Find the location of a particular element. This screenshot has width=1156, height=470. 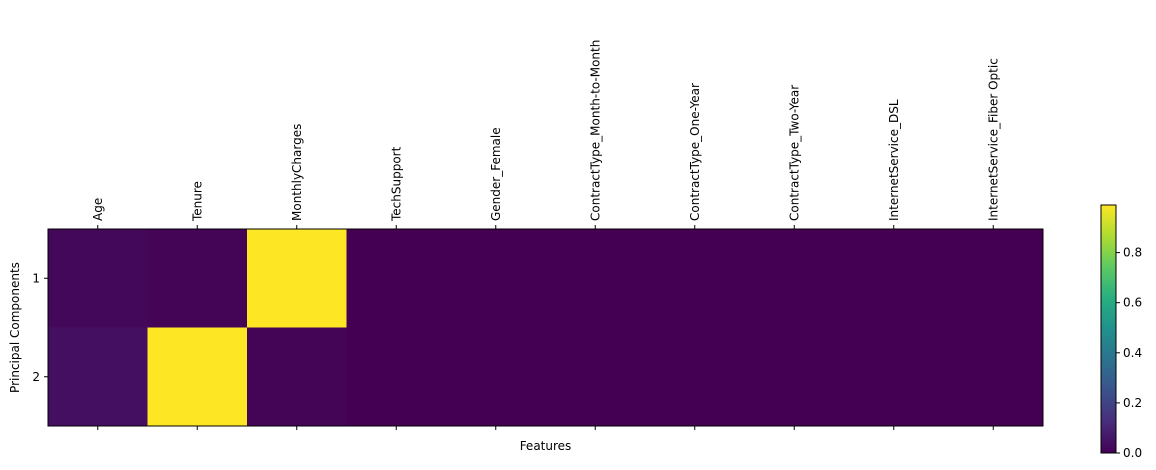

colorbar-gradient is located at coordinates (1108, 329).